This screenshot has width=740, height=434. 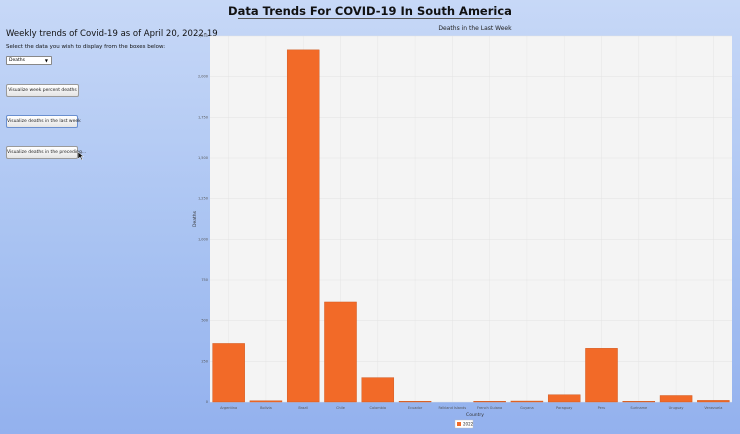 What do you see at coordinates (46, 60) in the screenshot?
I see `chevron-down-icon: ▼` at bounding box center [46, 60].